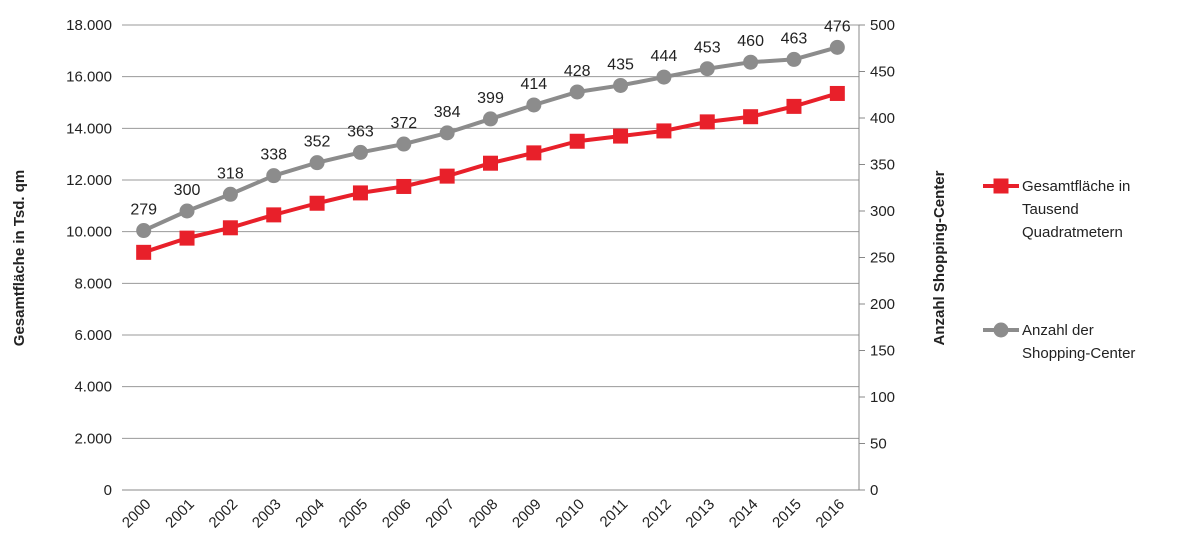 The height and width of the screenshot is (554, 1181). I want to click on x-tick-label: 2001, so click(180, 514).